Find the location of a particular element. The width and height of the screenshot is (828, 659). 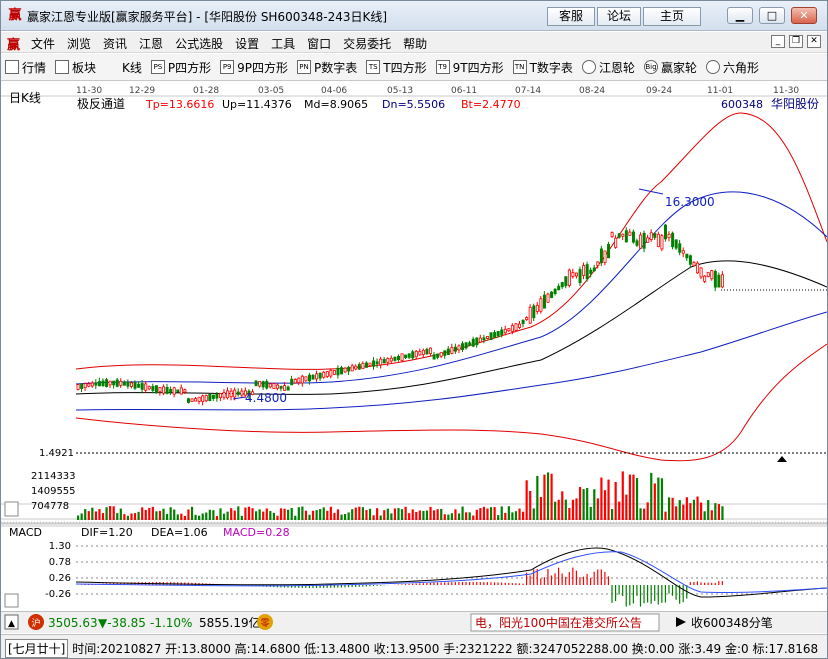

toolbar-label: K线 is located at coordinates (132, 67).